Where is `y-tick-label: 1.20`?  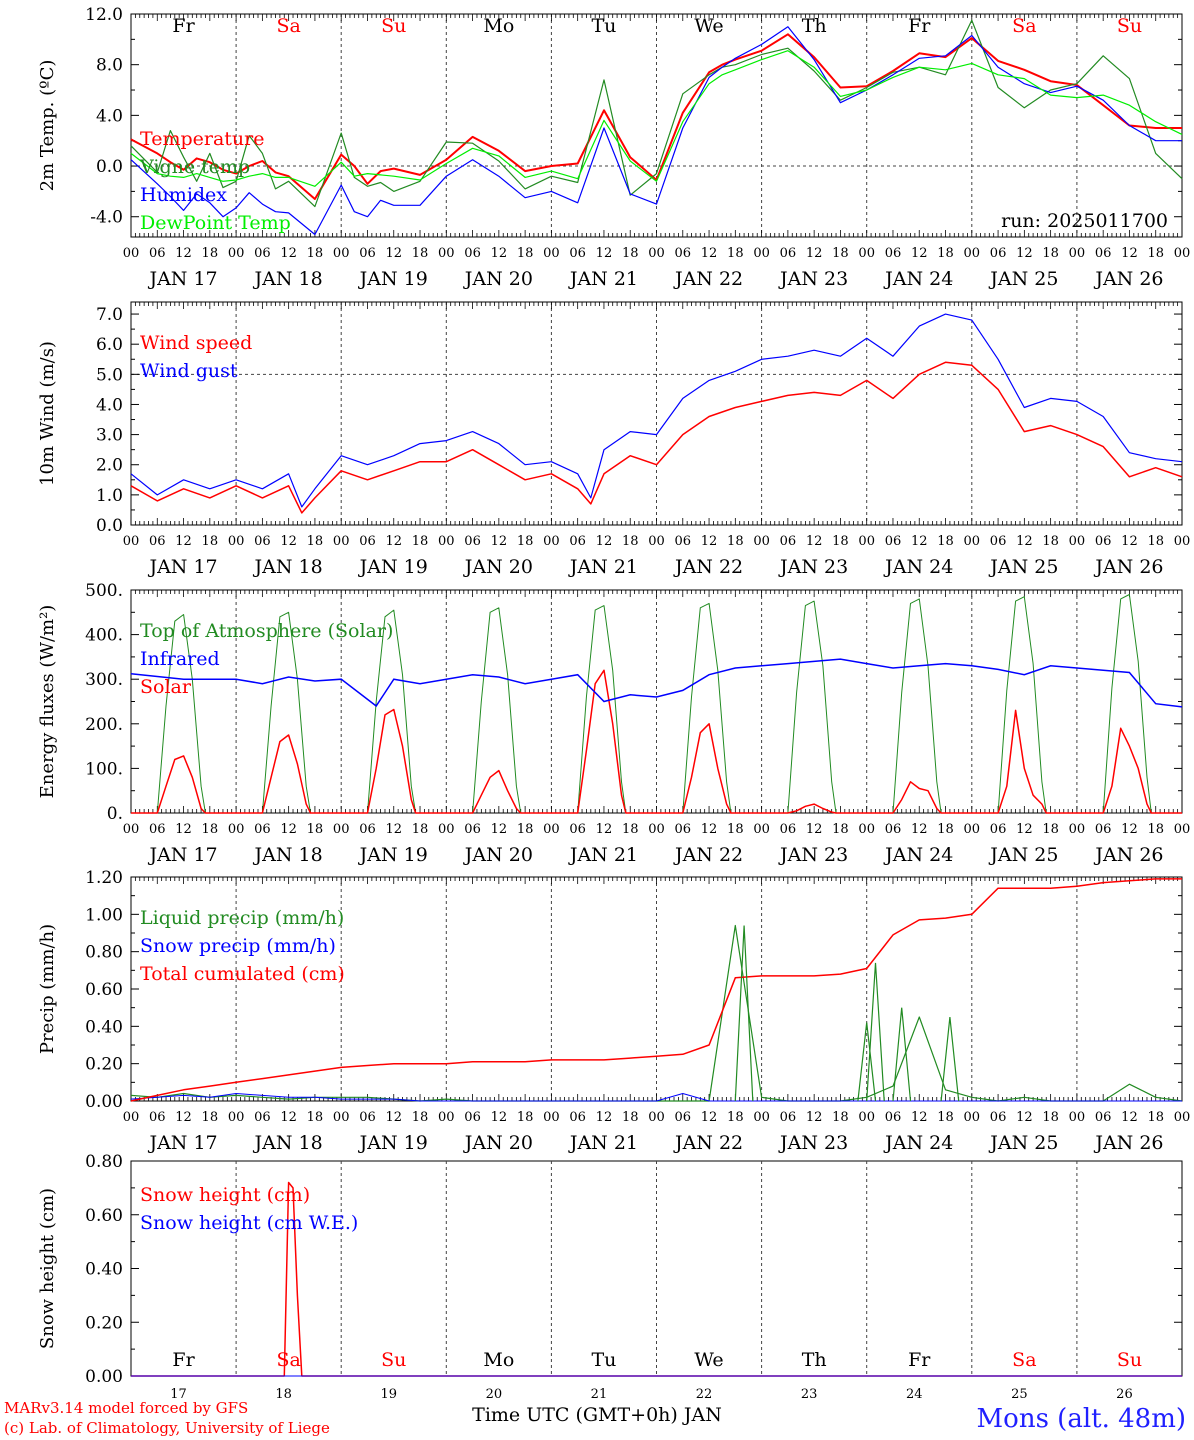
y-tick-label: 1.20 is located at coordinates (104, 878).